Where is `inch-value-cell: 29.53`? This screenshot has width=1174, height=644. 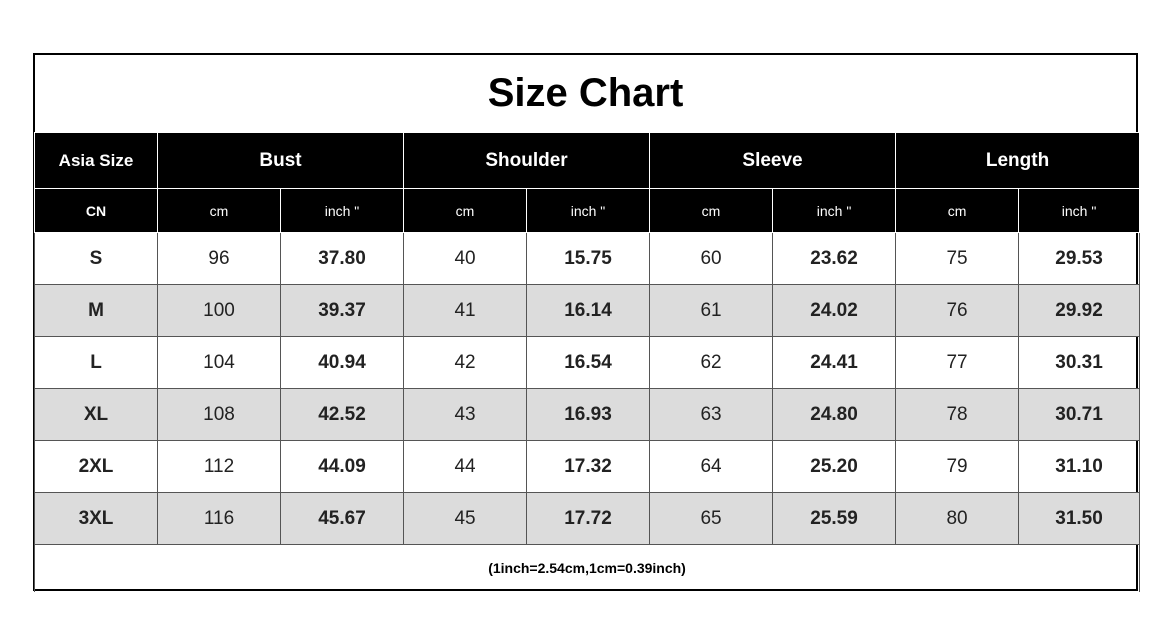 inch-value-cell: 29.53 is located at coordinates (1079, 258).